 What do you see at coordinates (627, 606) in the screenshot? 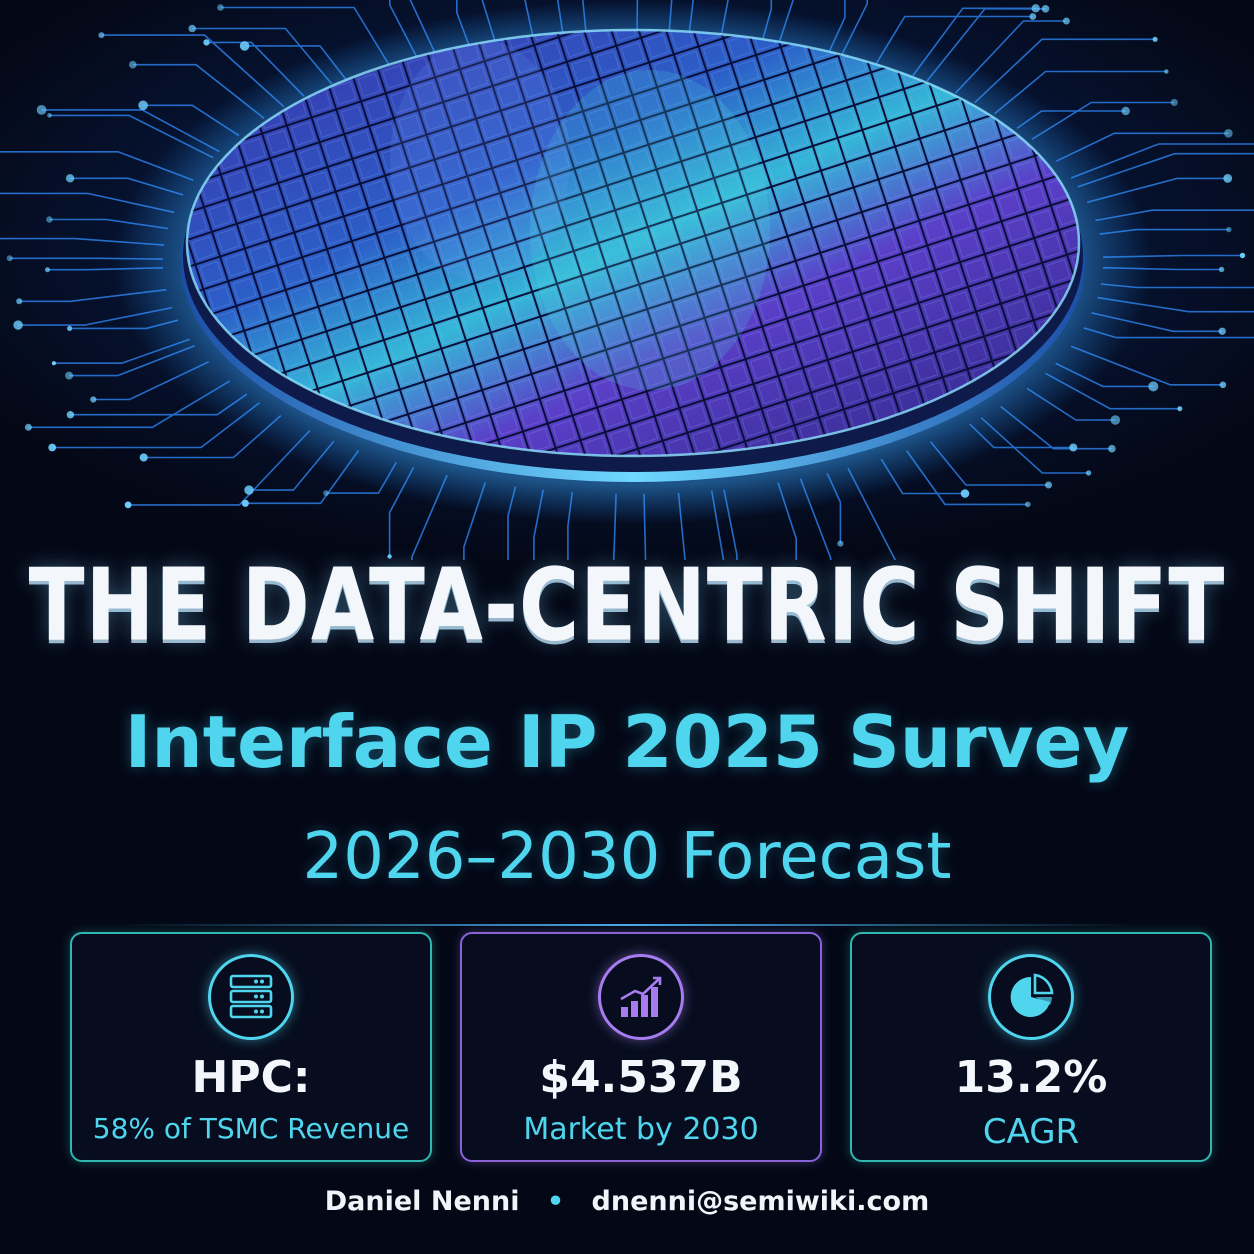
I see `main-title: THE DATA-CENTRIC SHIFT` at bounding box center [627, 606].